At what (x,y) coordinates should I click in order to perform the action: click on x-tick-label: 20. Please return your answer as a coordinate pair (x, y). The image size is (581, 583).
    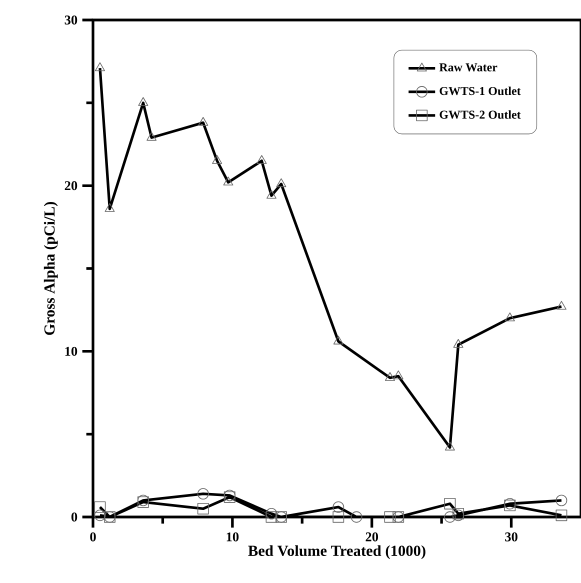
    Looking at the image, I should click on (372, 537).